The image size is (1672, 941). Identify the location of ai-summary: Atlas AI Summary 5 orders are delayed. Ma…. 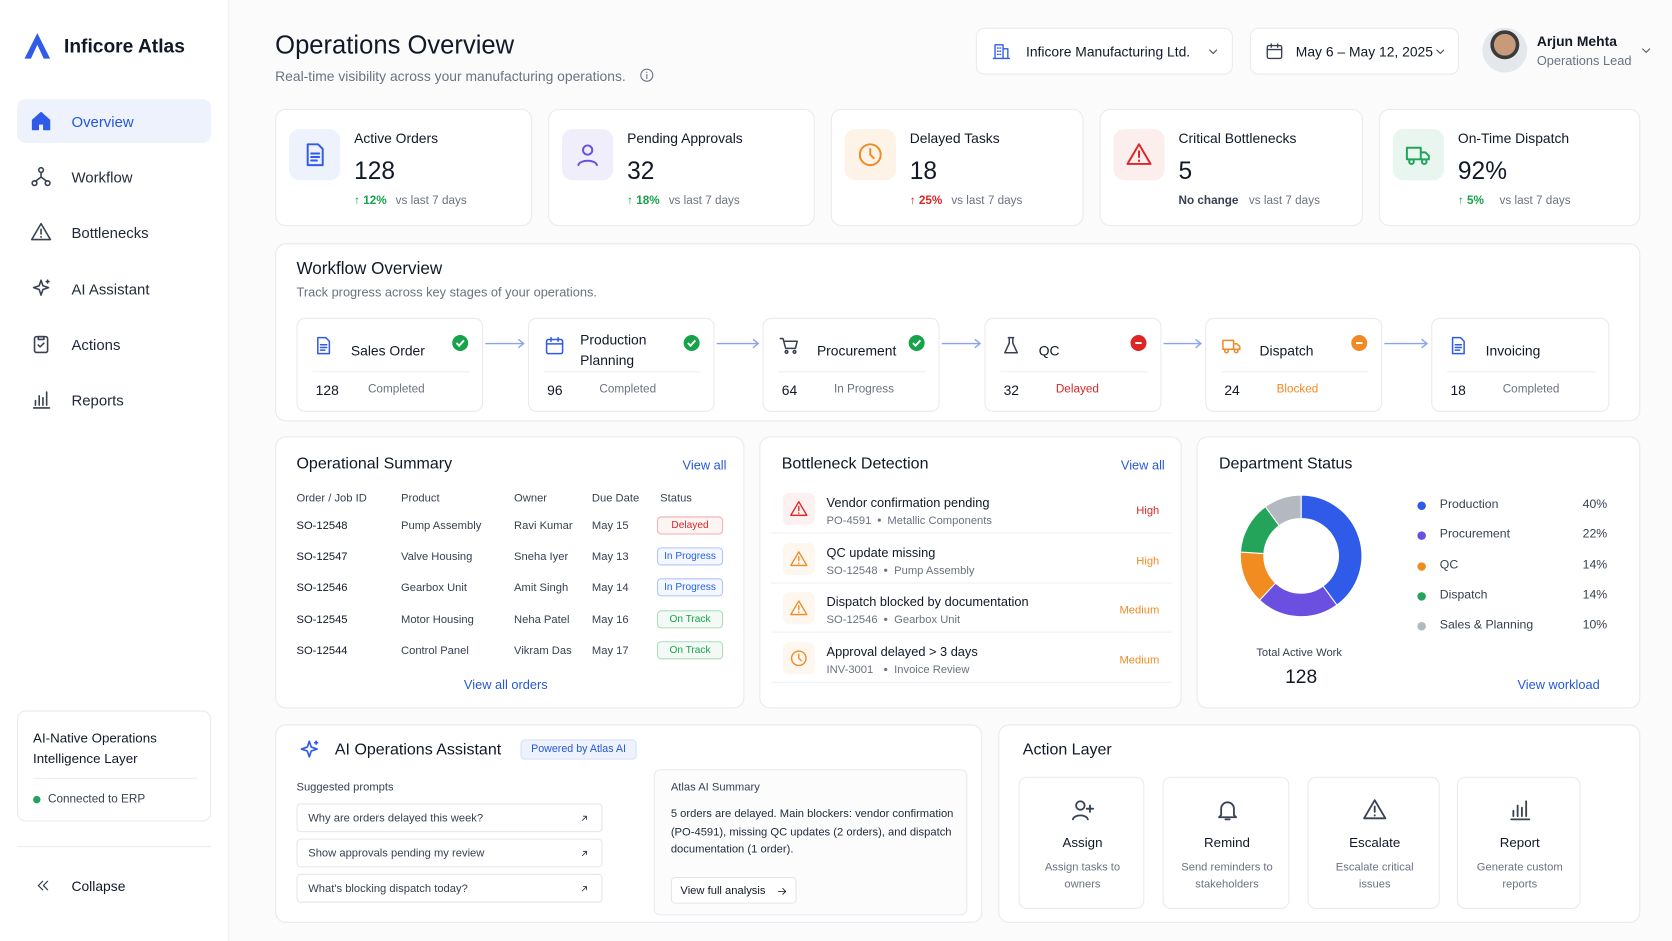
(810, 842).